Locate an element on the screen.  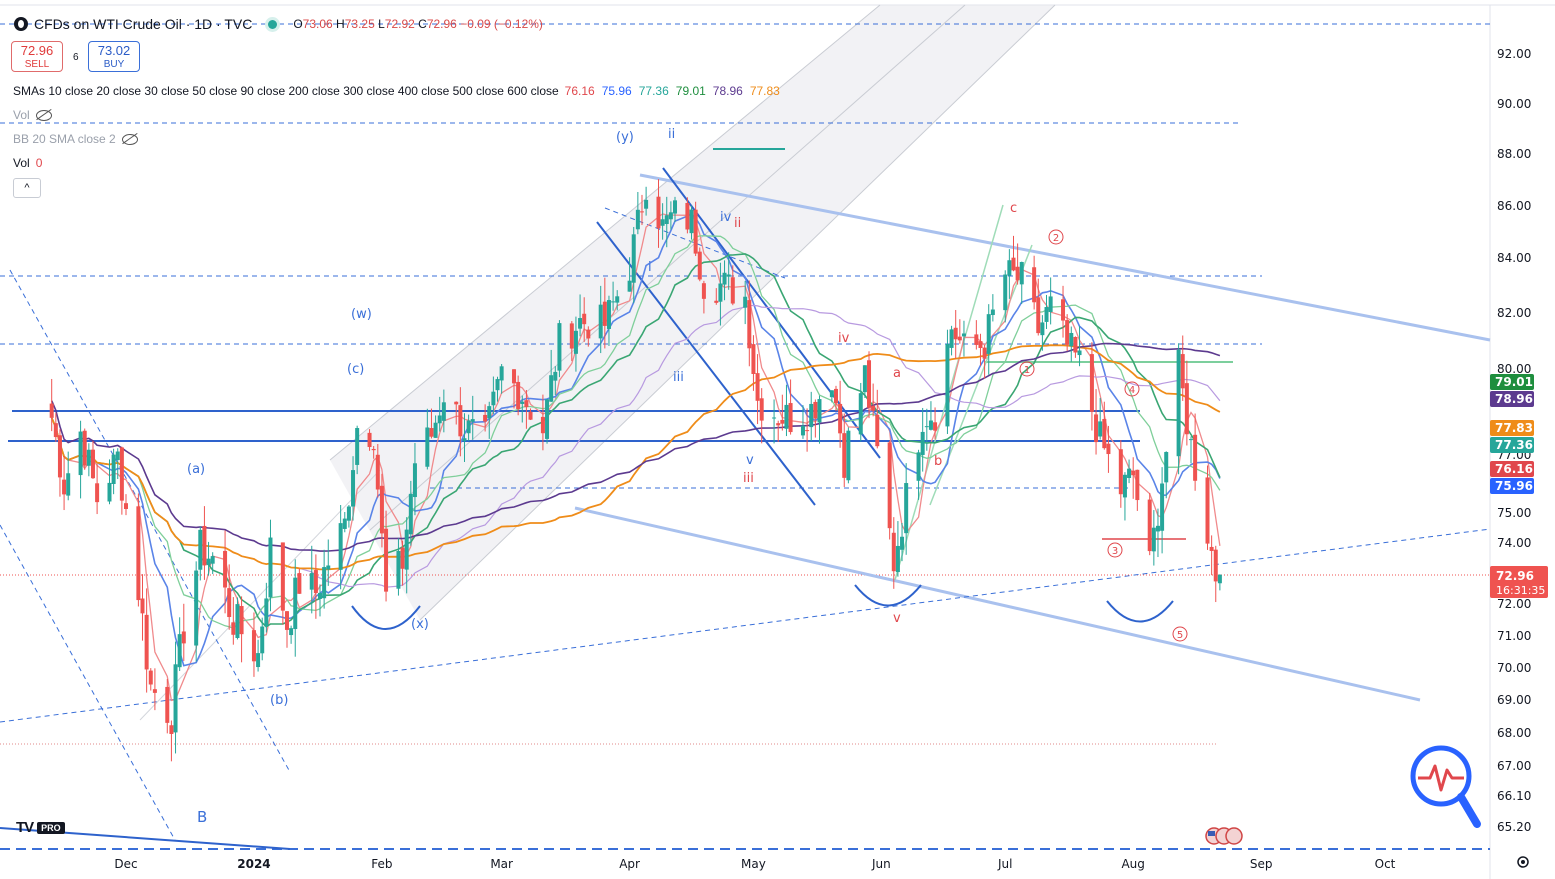
chart-title: CFDs on WTI Crude Oil · 1D · TVC is located at coordinates (143, 24).